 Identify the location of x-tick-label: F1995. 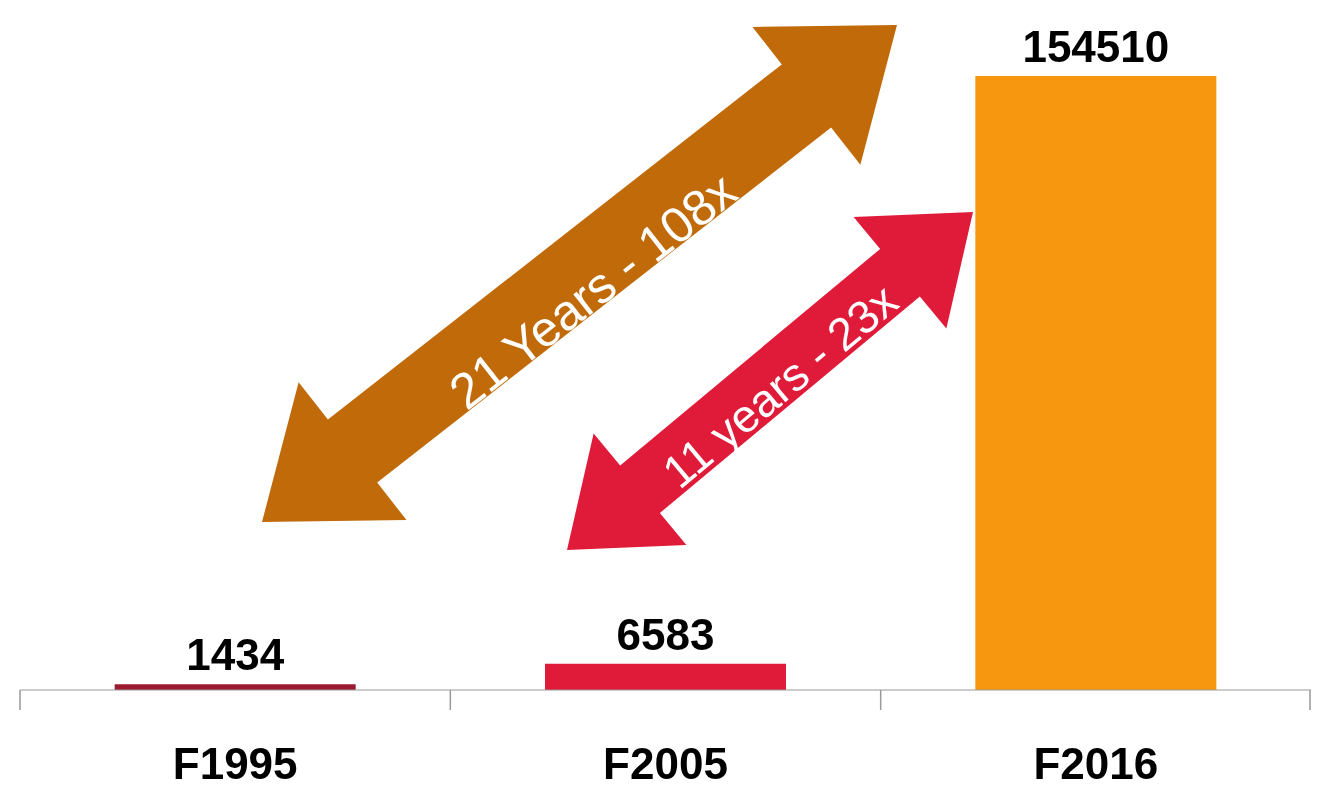
(235, 764).